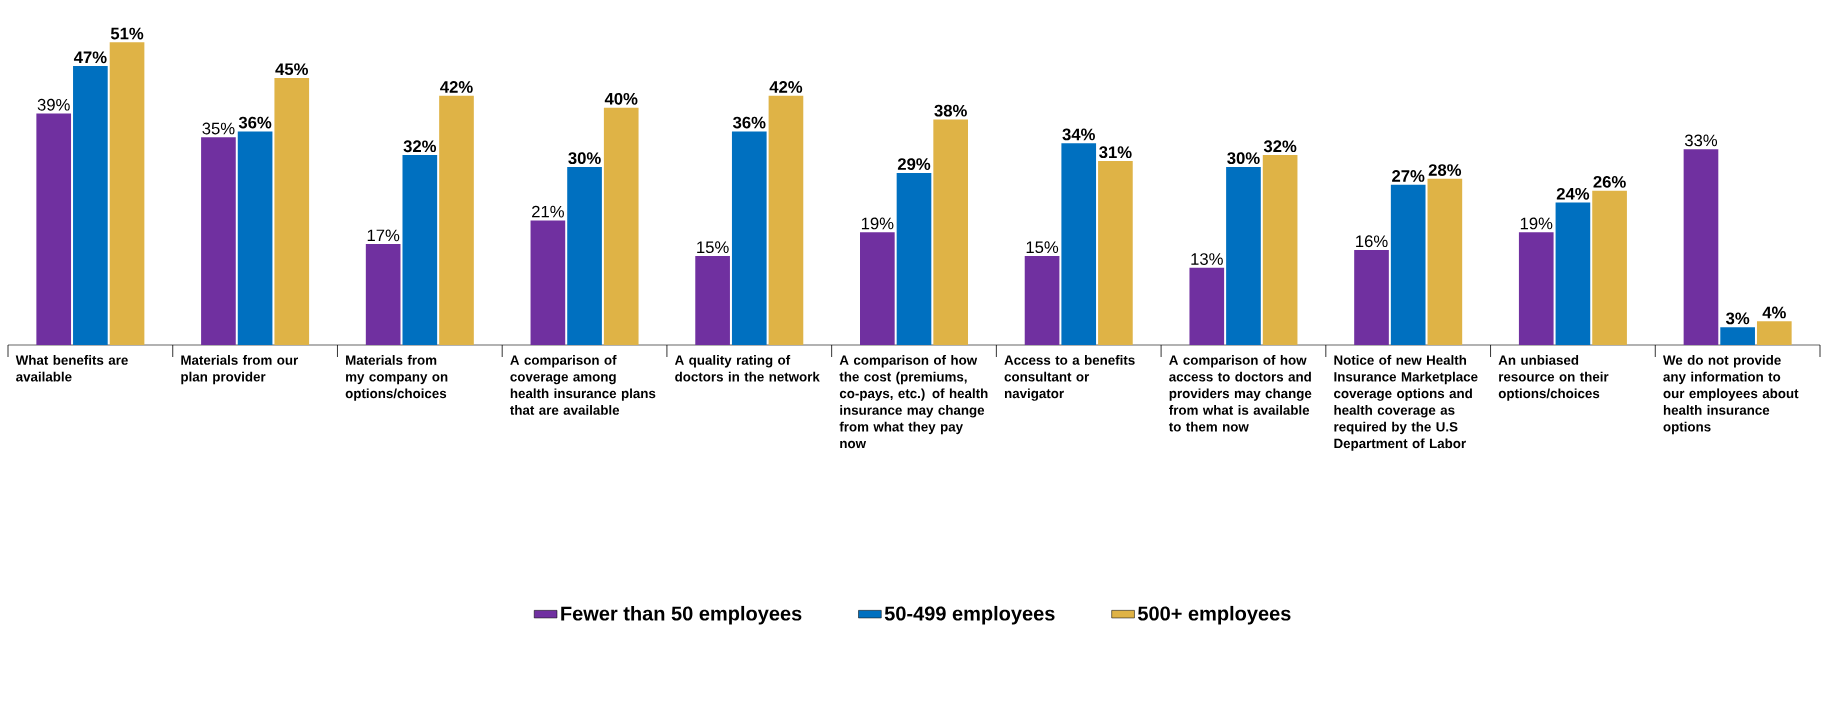 Image resolution: width=1822 pixels, height=722 pixels. Describe the element at coordinates (1372, 241) in the screenshot. I see `data-label: 16%` at that location.